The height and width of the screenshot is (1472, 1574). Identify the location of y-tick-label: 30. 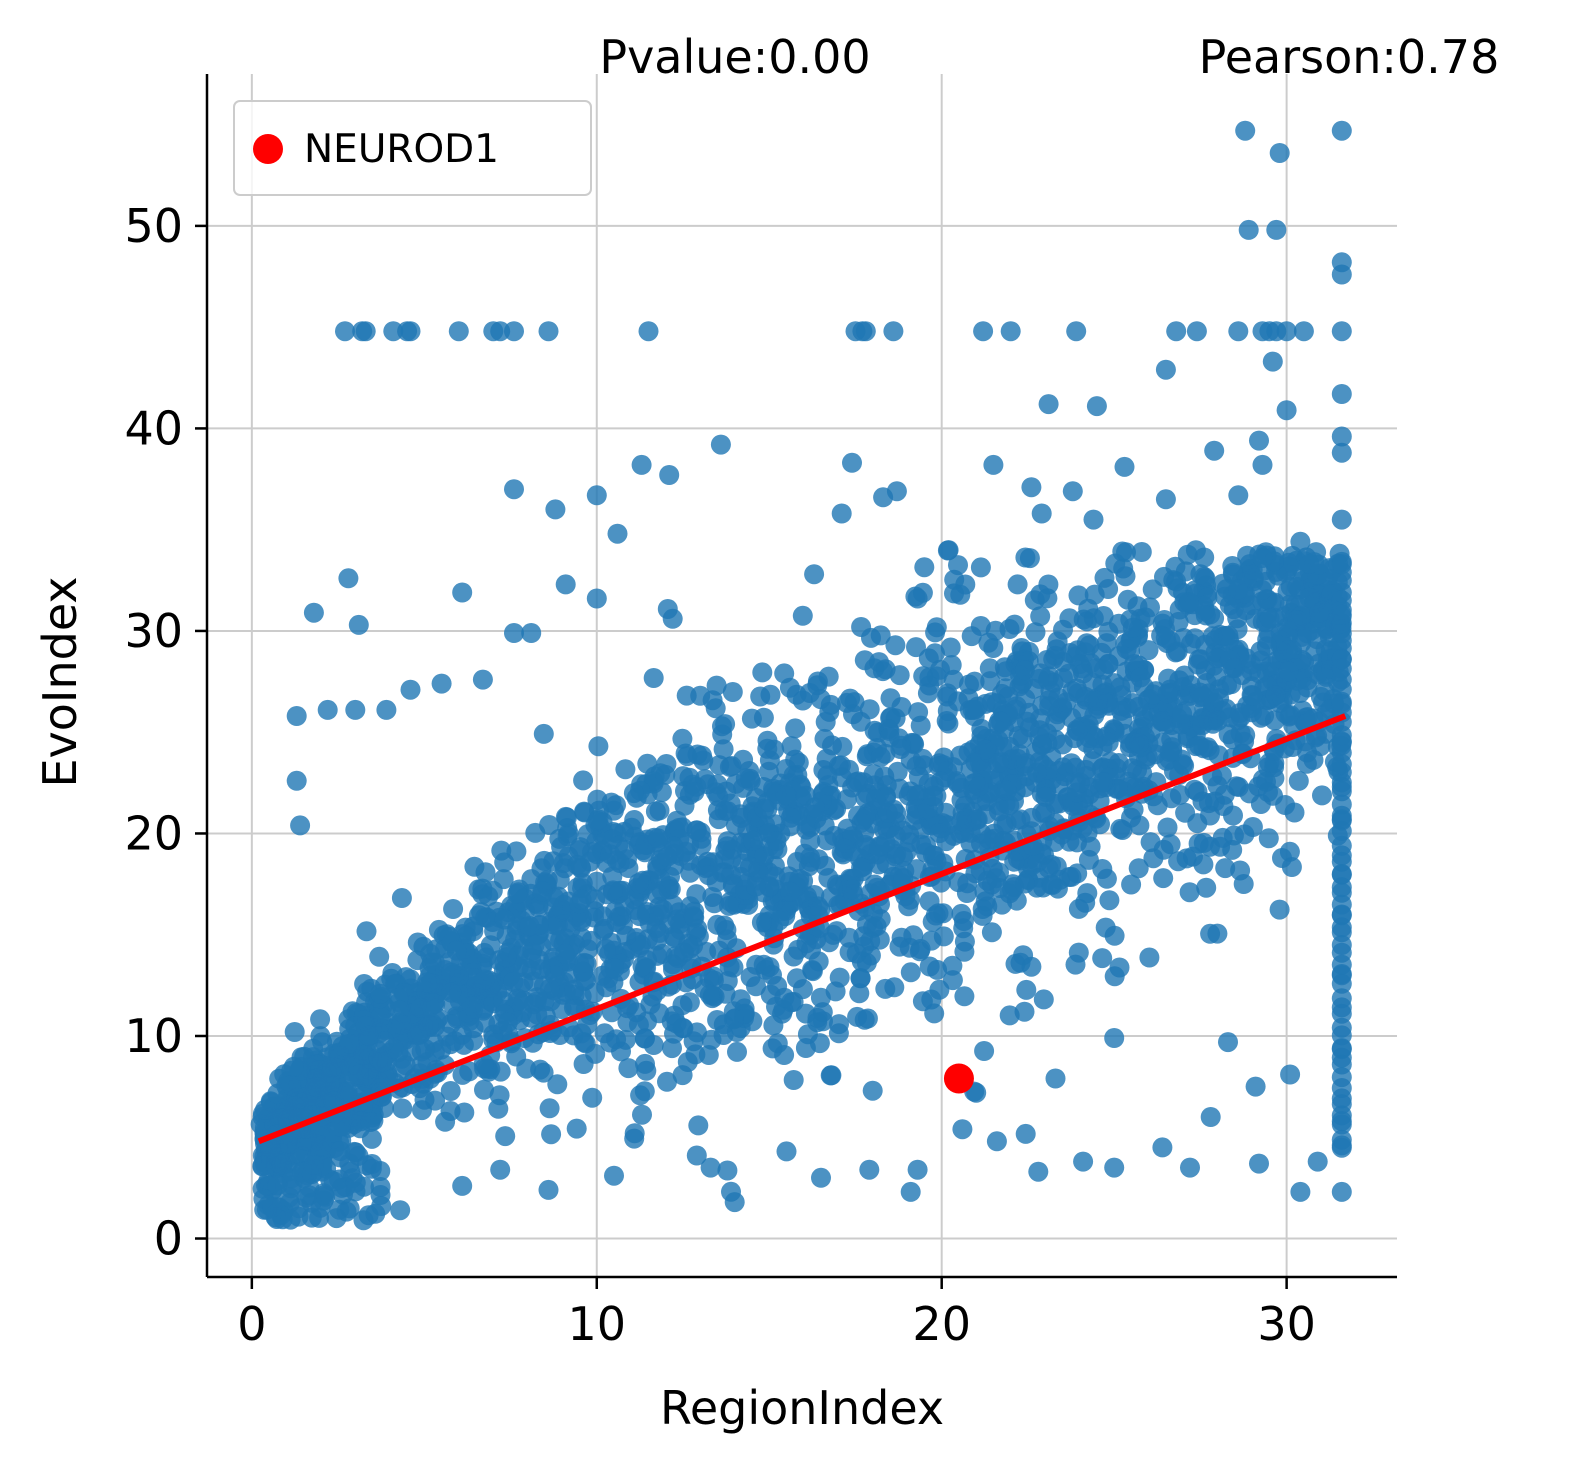
(153, 631).